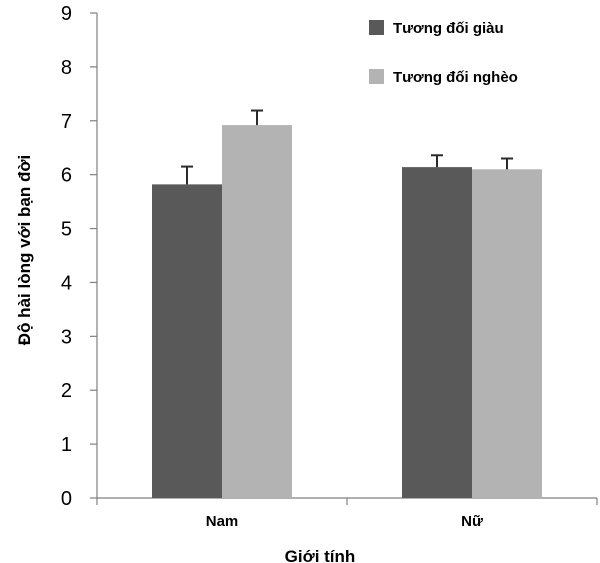 The height and width of the screenshot is (563, 600). What do you see at coordinates (66, 391) in the screenshot?
I see `y-tick-label: 2` at bounding box center [66, 391].